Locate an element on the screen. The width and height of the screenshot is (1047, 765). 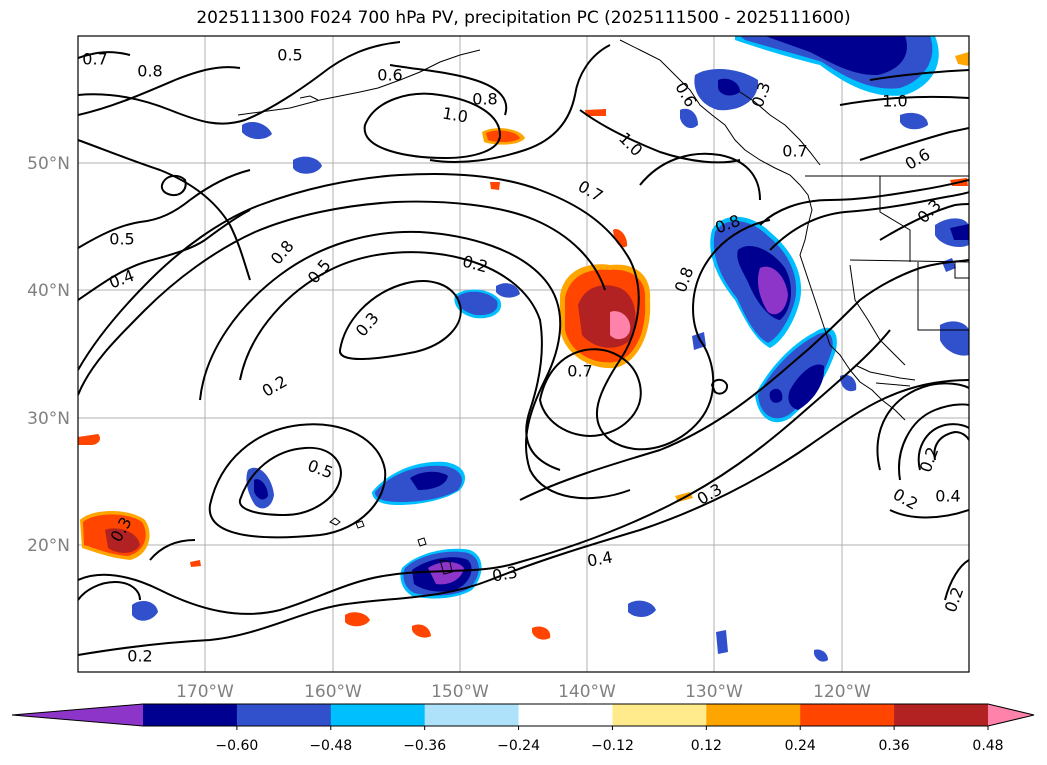
colorbar-tick-label: 0.36 is located at coordinates (894, 746).